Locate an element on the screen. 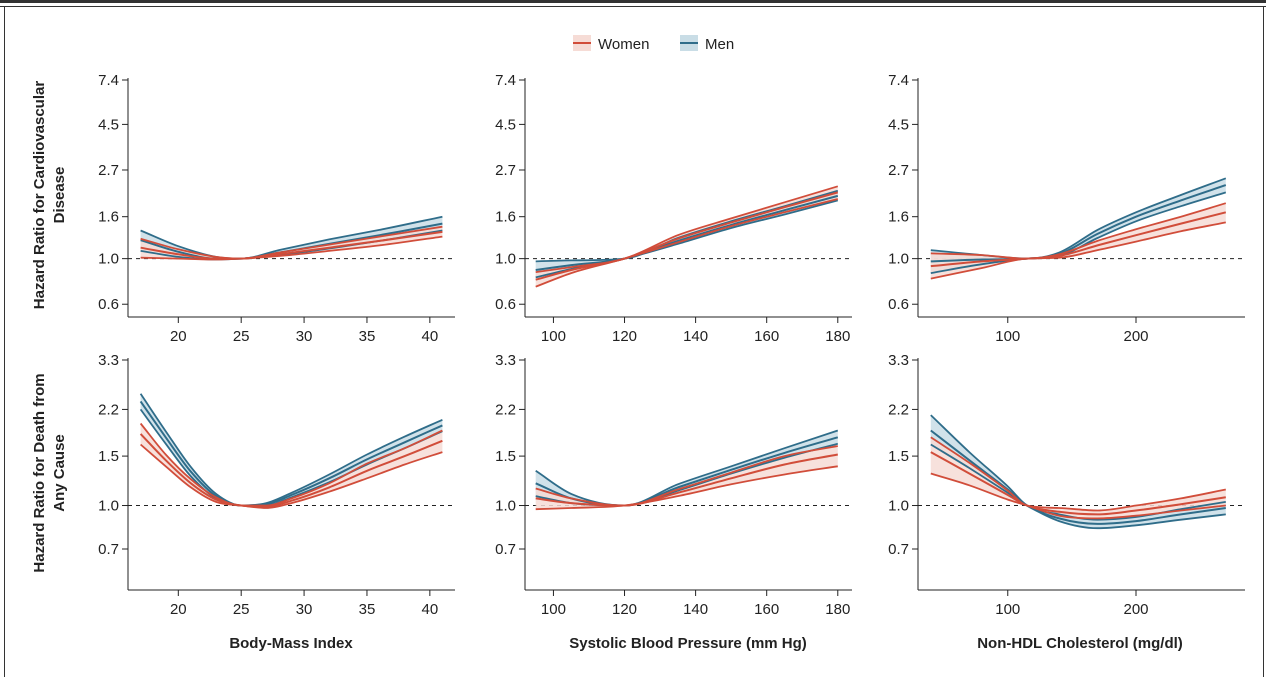  panel-cardiovascular-sbp: 0.6 1.0 1.6 2.7 4.5 7.4 100 120 140 160 180 is located at coordinates (673, 208).